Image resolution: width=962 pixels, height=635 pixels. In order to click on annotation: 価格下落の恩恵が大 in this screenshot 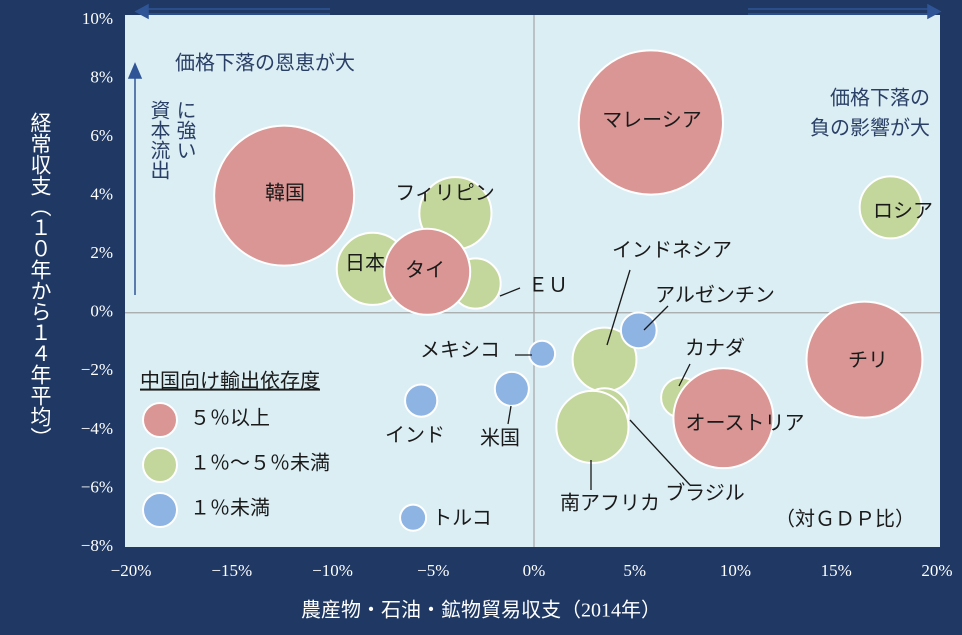, I will do `click(265, 63)`.